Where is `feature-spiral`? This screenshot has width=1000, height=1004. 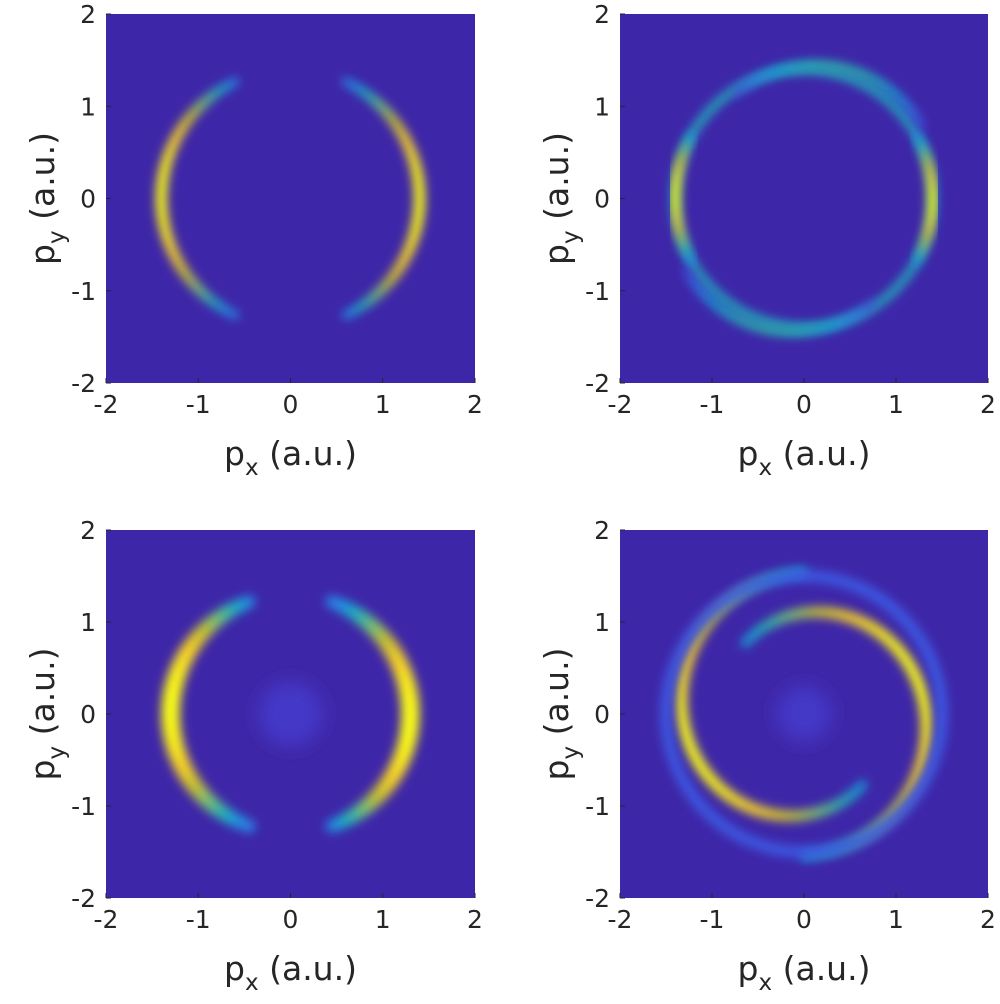
feature-spiral is located at coordinates (771, 694).